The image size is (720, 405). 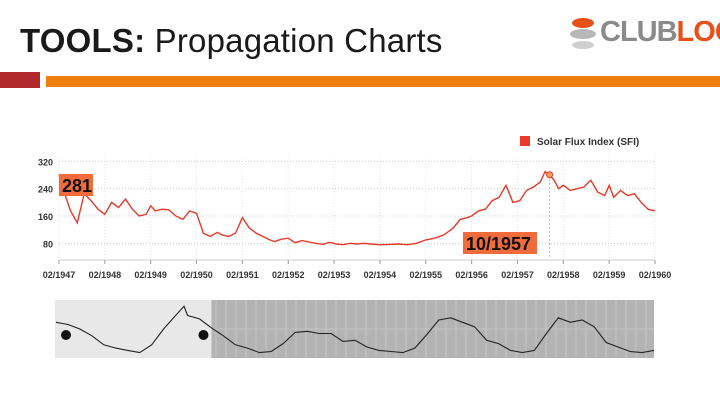 I want to click on x-tick-label: 02/1956, so click(x=471, y=275).